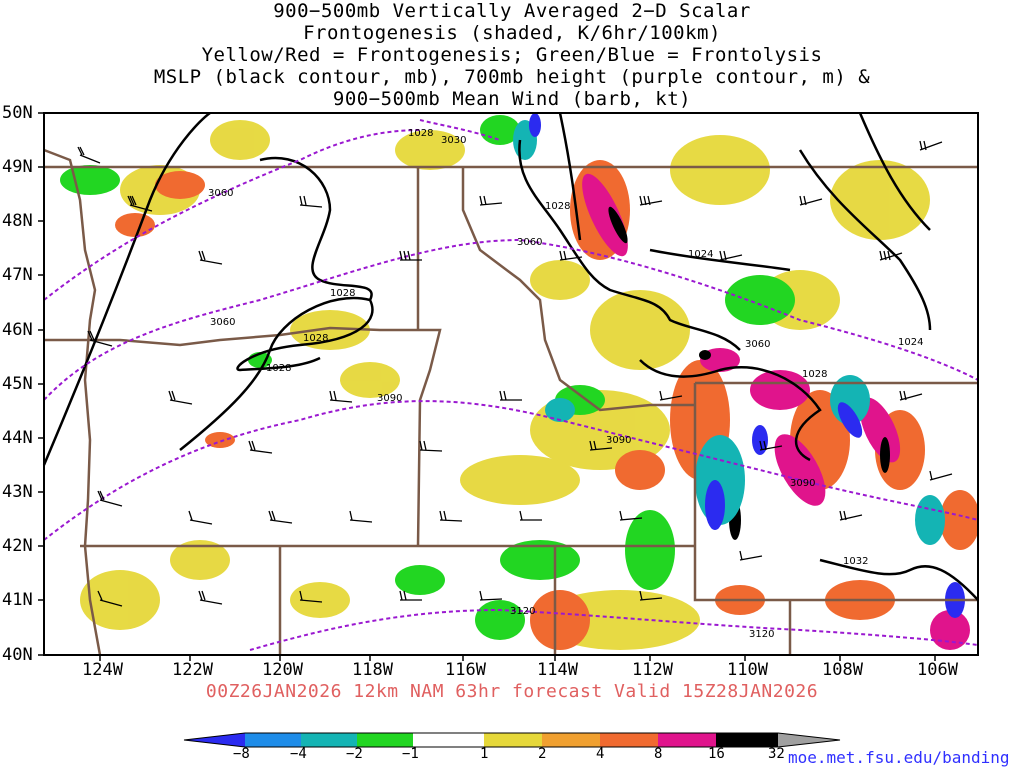 This screenshot has height=768, width=1024. I want to click on source-url: moe.met.fsu.edu/banding, so click(899, 757).